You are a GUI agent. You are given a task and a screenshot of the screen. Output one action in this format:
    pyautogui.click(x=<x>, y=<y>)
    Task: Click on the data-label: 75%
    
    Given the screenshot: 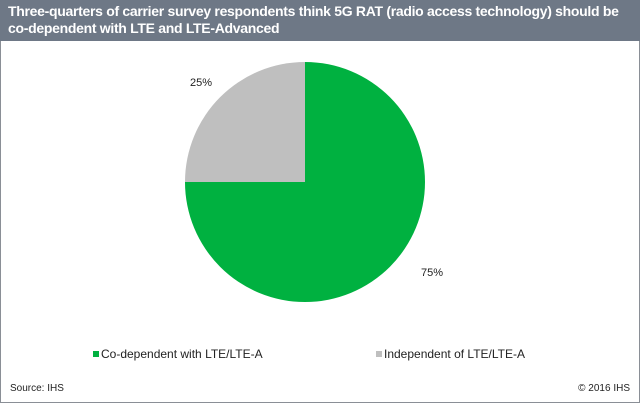 What is the action you would take?
    pyautogui.click(x=432, y=273)
    